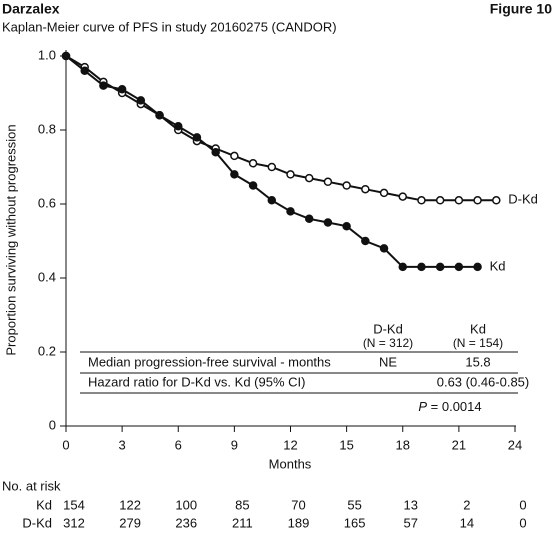 The height and width of the screenshot is (533, 556). Describe the element at coordinates (44, 504) in the screenshot. I see `risk-row-label: Kd` at that location.